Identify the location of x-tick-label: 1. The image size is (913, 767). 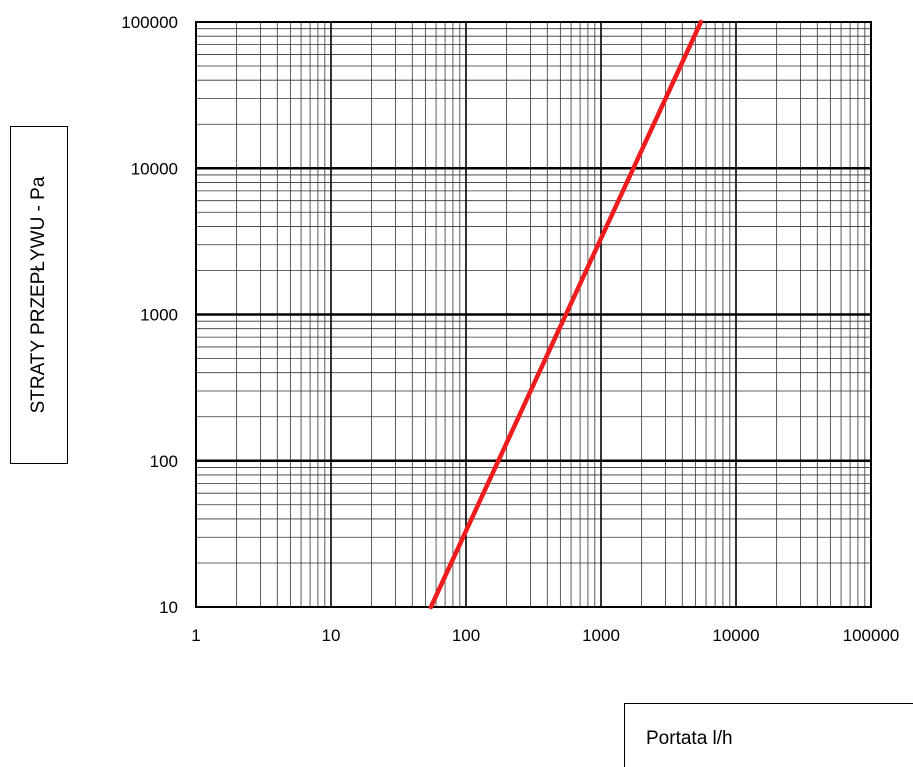
(195, 635).